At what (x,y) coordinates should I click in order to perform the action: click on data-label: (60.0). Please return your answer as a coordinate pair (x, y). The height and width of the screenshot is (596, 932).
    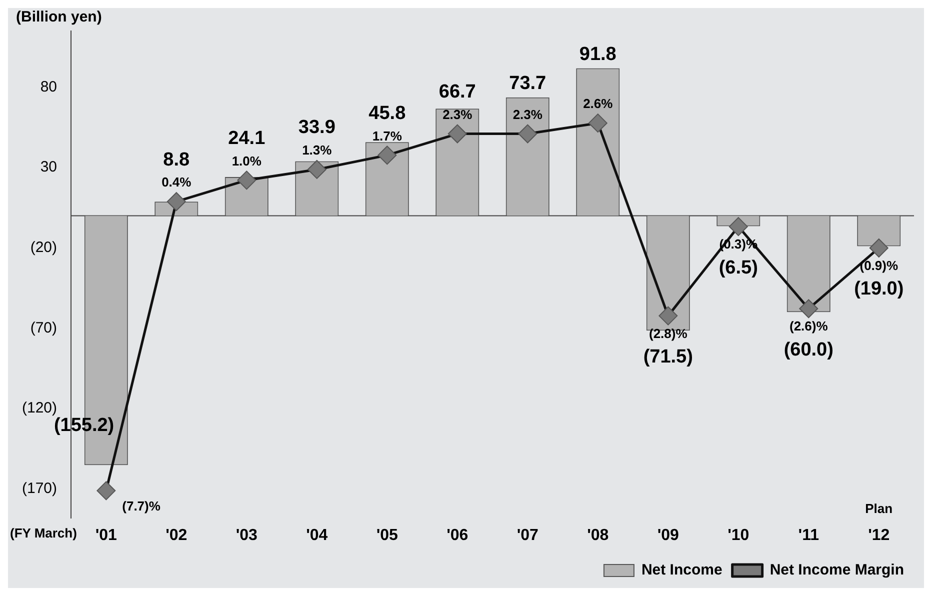
    Looking at the image, I should click on (809, 349).